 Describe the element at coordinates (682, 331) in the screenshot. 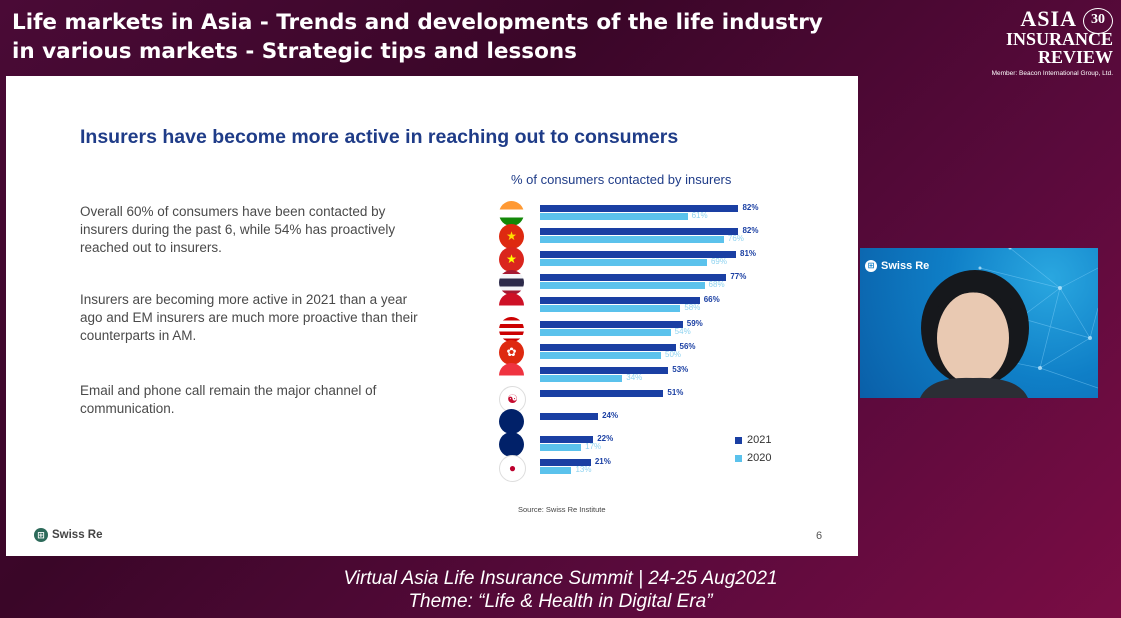

I see `data-label-2020-5: 54%` at that location.